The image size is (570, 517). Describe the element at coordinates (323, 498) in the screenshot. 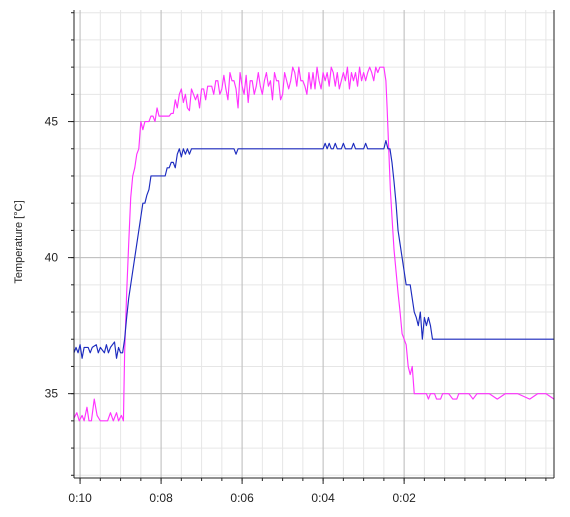

I see `x-tick-label: 0:04` at that location.